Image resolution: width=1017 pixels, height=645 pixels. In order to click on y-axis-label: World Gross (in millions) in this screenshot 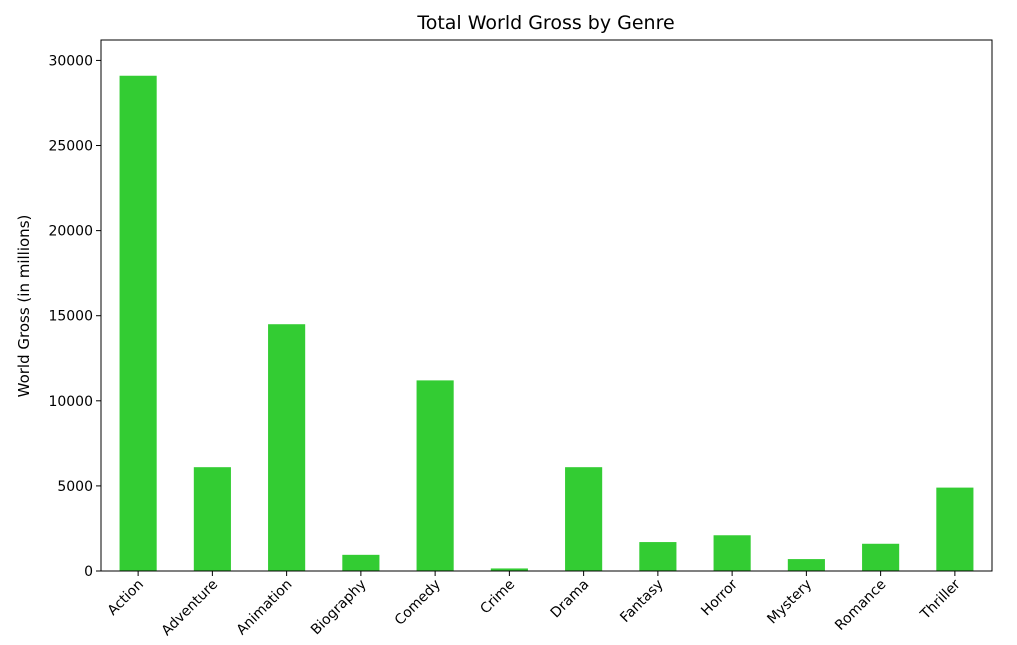, I will do `click(24, 306)`.